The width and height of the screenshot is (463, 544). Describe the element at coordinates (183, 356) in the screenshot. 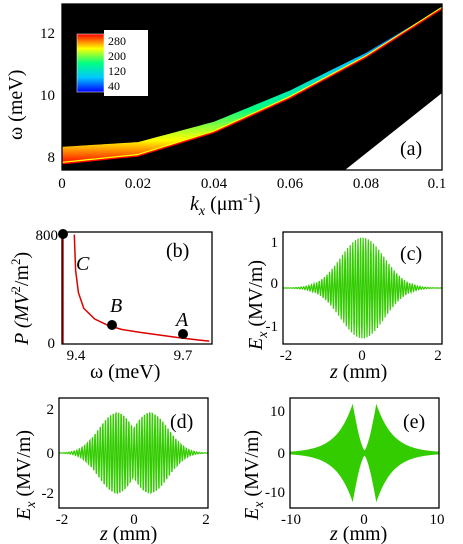

I see `x-tick-label: 9.7` at that location.